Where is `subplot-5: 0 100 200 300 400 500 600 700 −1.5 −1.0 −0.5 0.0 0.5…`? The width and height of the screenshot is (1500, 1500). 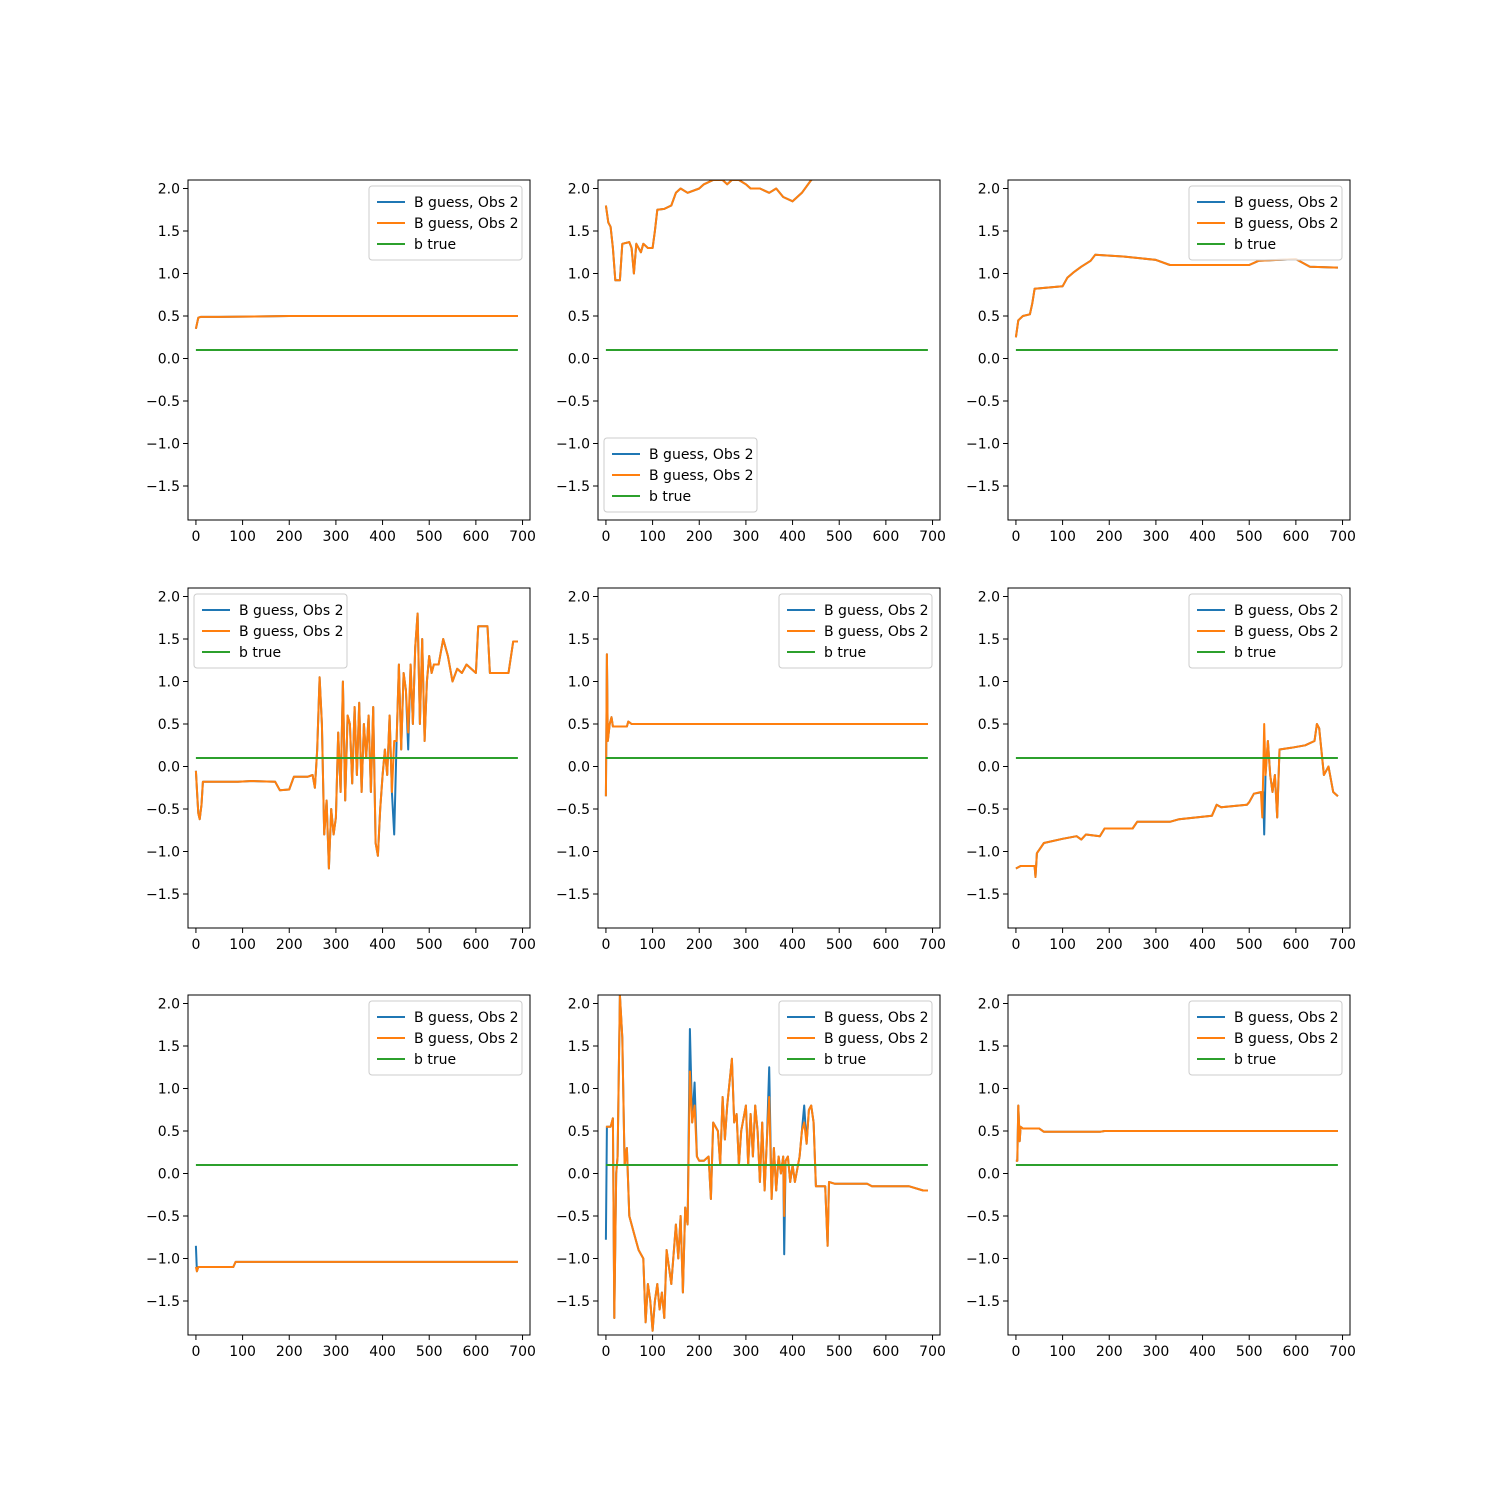
subplot-5: 0 100 200 300 400 500 600 700 −1.5 −1.0 −0.5 0.0 0.5… is located at coordinates (751, 770).